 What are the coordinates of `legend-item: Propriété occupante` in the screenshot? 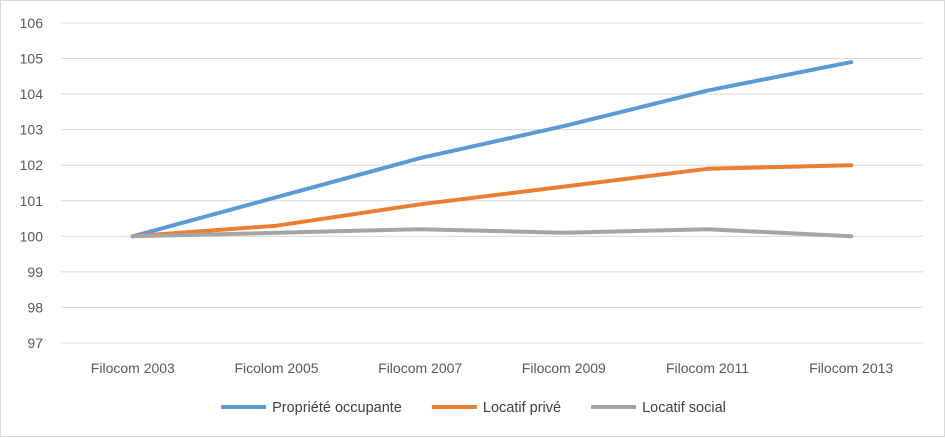 It's located at (311, 408).